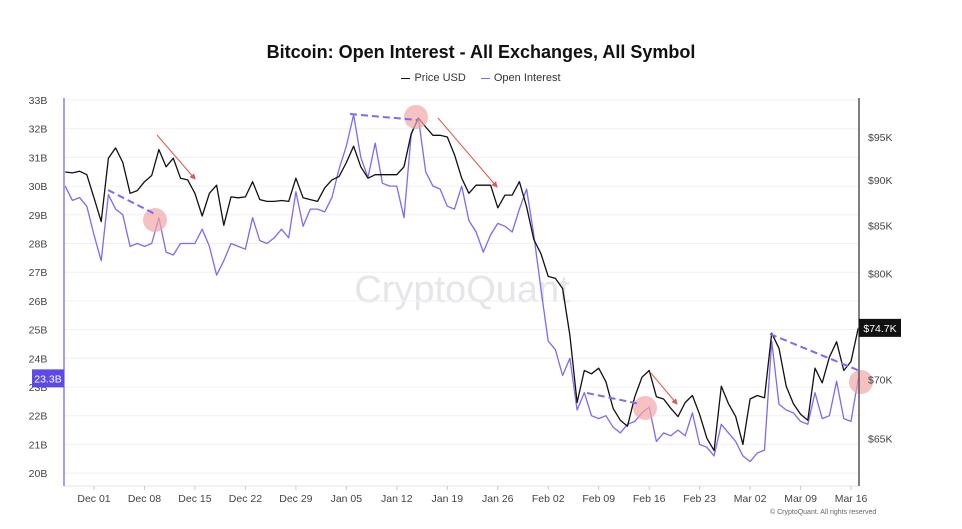  Describe the element at coordinates (598, 499) in the screenshot. I see `x-tick-label: Feb 09` at that location.